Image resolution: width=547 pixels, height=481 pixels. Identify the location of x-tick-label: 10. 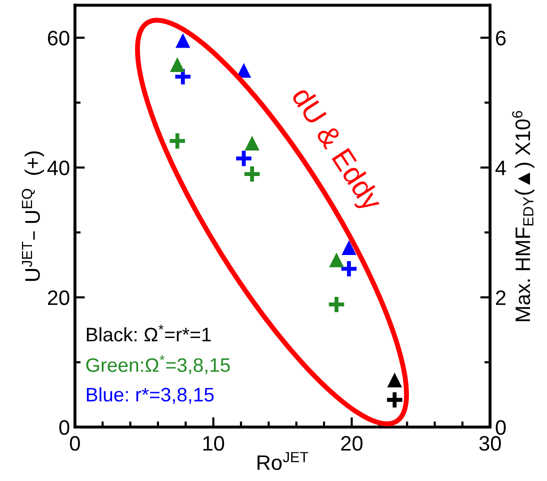
(213, 443).